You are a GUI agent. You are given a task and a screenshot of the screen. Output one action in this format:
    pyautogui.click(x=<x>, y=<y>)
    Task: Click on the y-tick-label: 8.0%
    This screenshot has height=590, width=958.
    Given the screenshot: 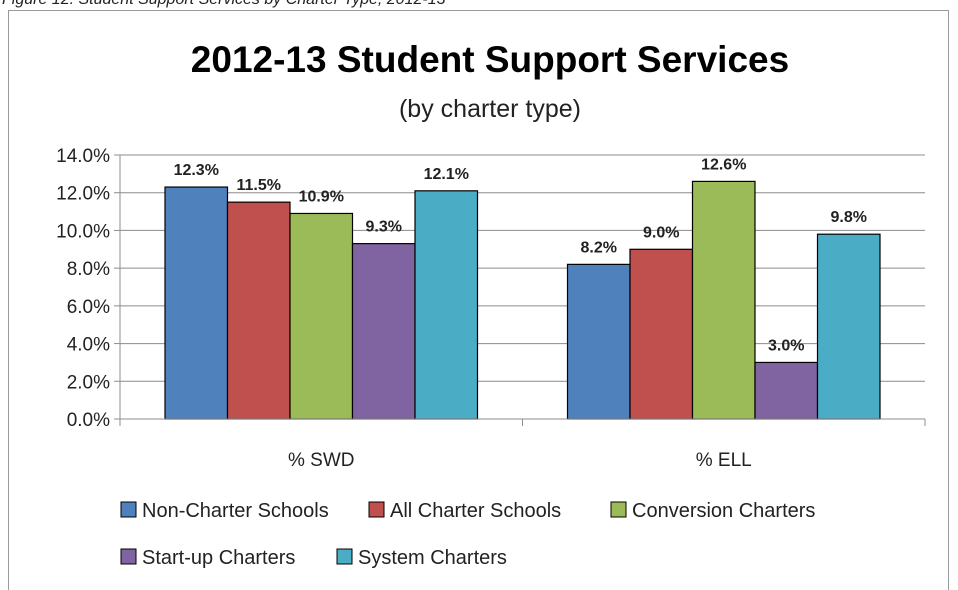 What is the action you would take?
    pyautogui.click(x=88, y=269)
    